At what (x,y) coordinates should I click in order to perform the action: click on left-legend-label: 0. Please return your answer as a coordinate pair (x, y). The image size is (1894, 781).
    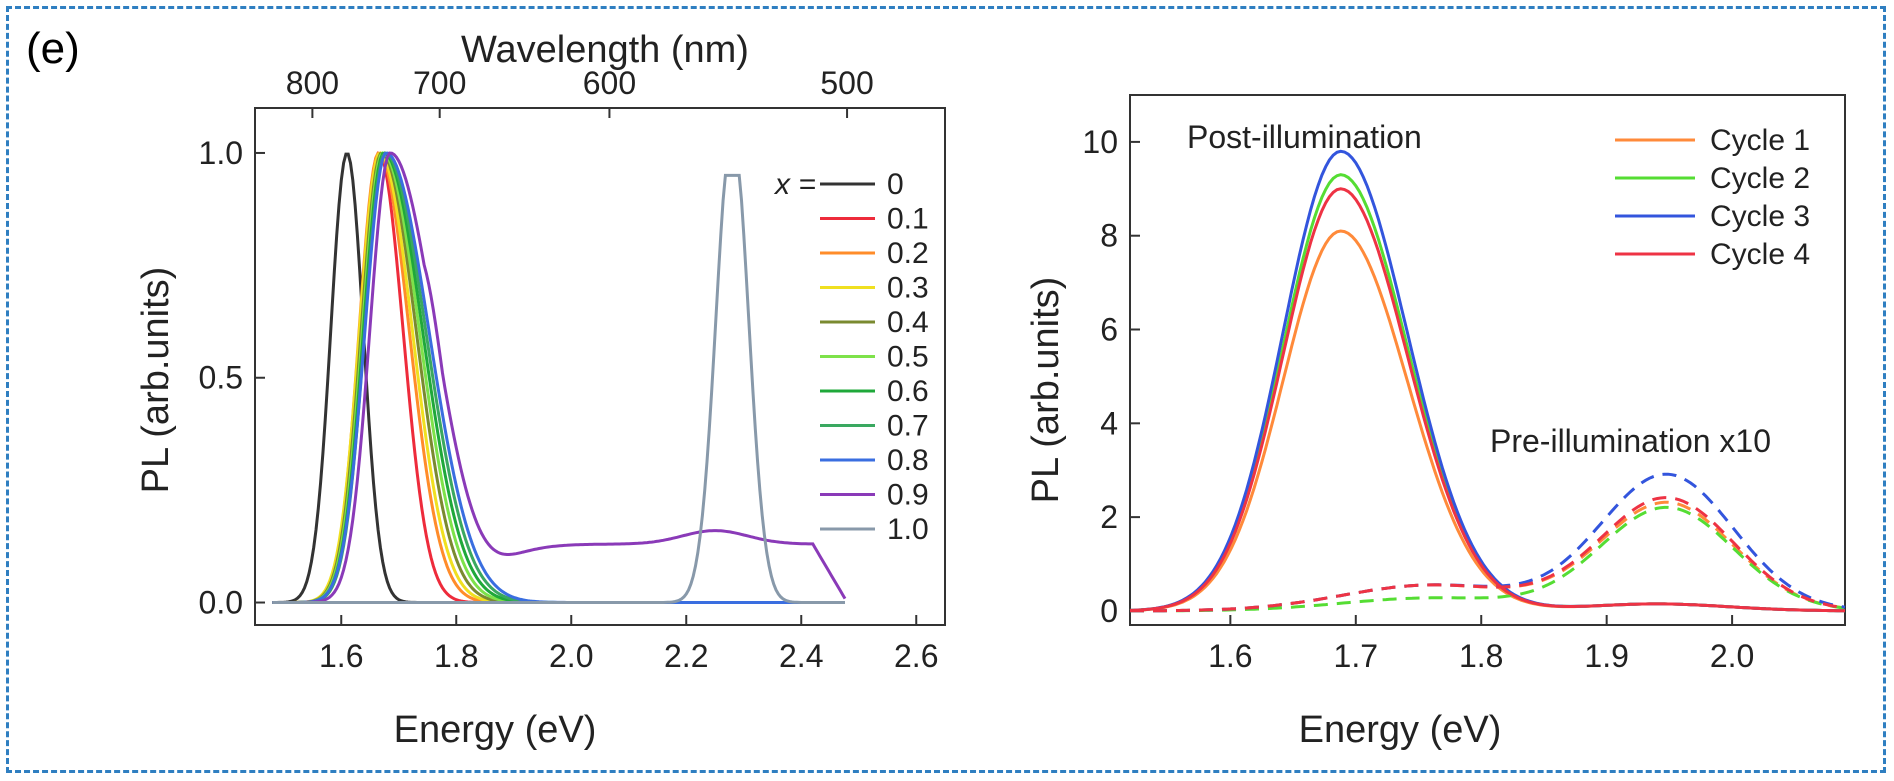
    Looking at the image, I should click on (895, 184).